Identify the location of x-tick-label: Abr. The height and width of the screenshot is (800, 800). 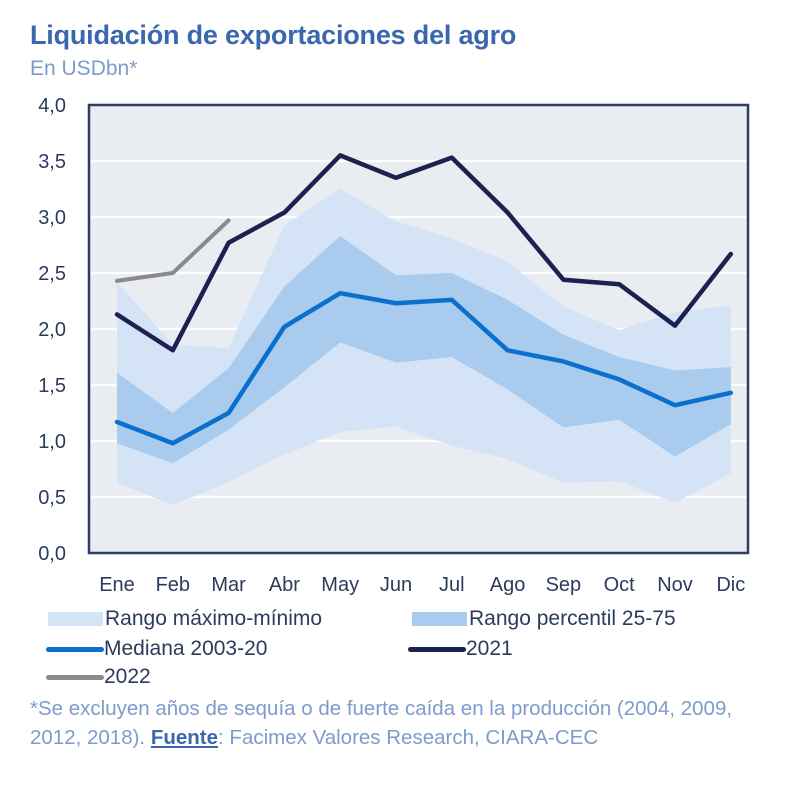
(284, 585).